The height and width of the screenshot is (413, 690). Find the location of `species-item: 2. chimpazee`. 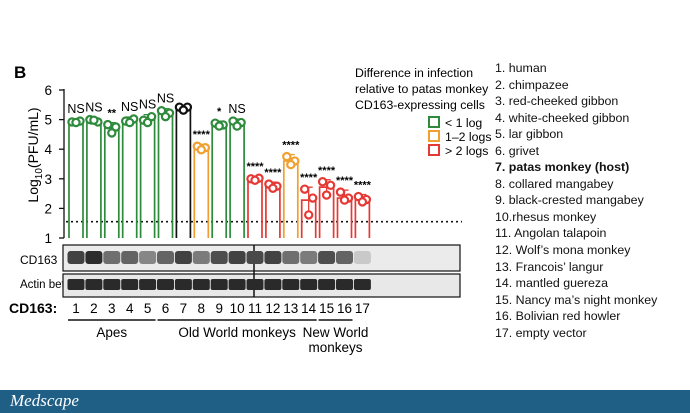

species-item: 2. chimpazee is located at coordinates (532, 84).